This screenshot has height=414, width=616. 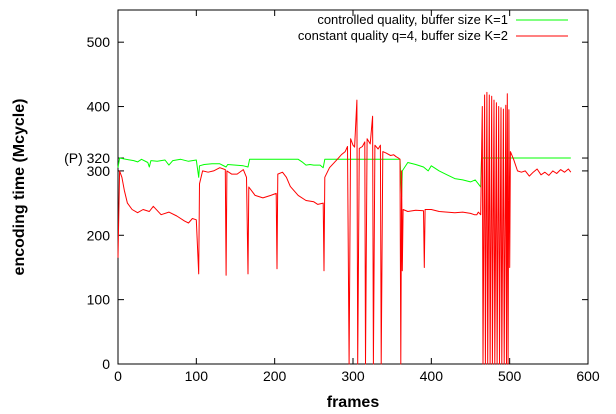 I want to click on y-axis-title: encoding time (Mcycle), so click(x=19, y=187).